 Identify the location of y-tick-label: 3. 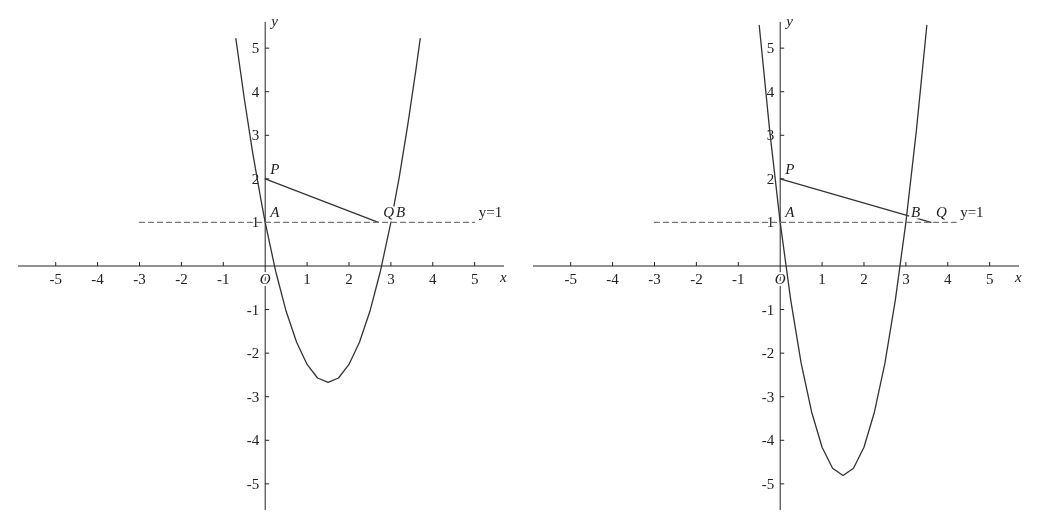
(255, 135).